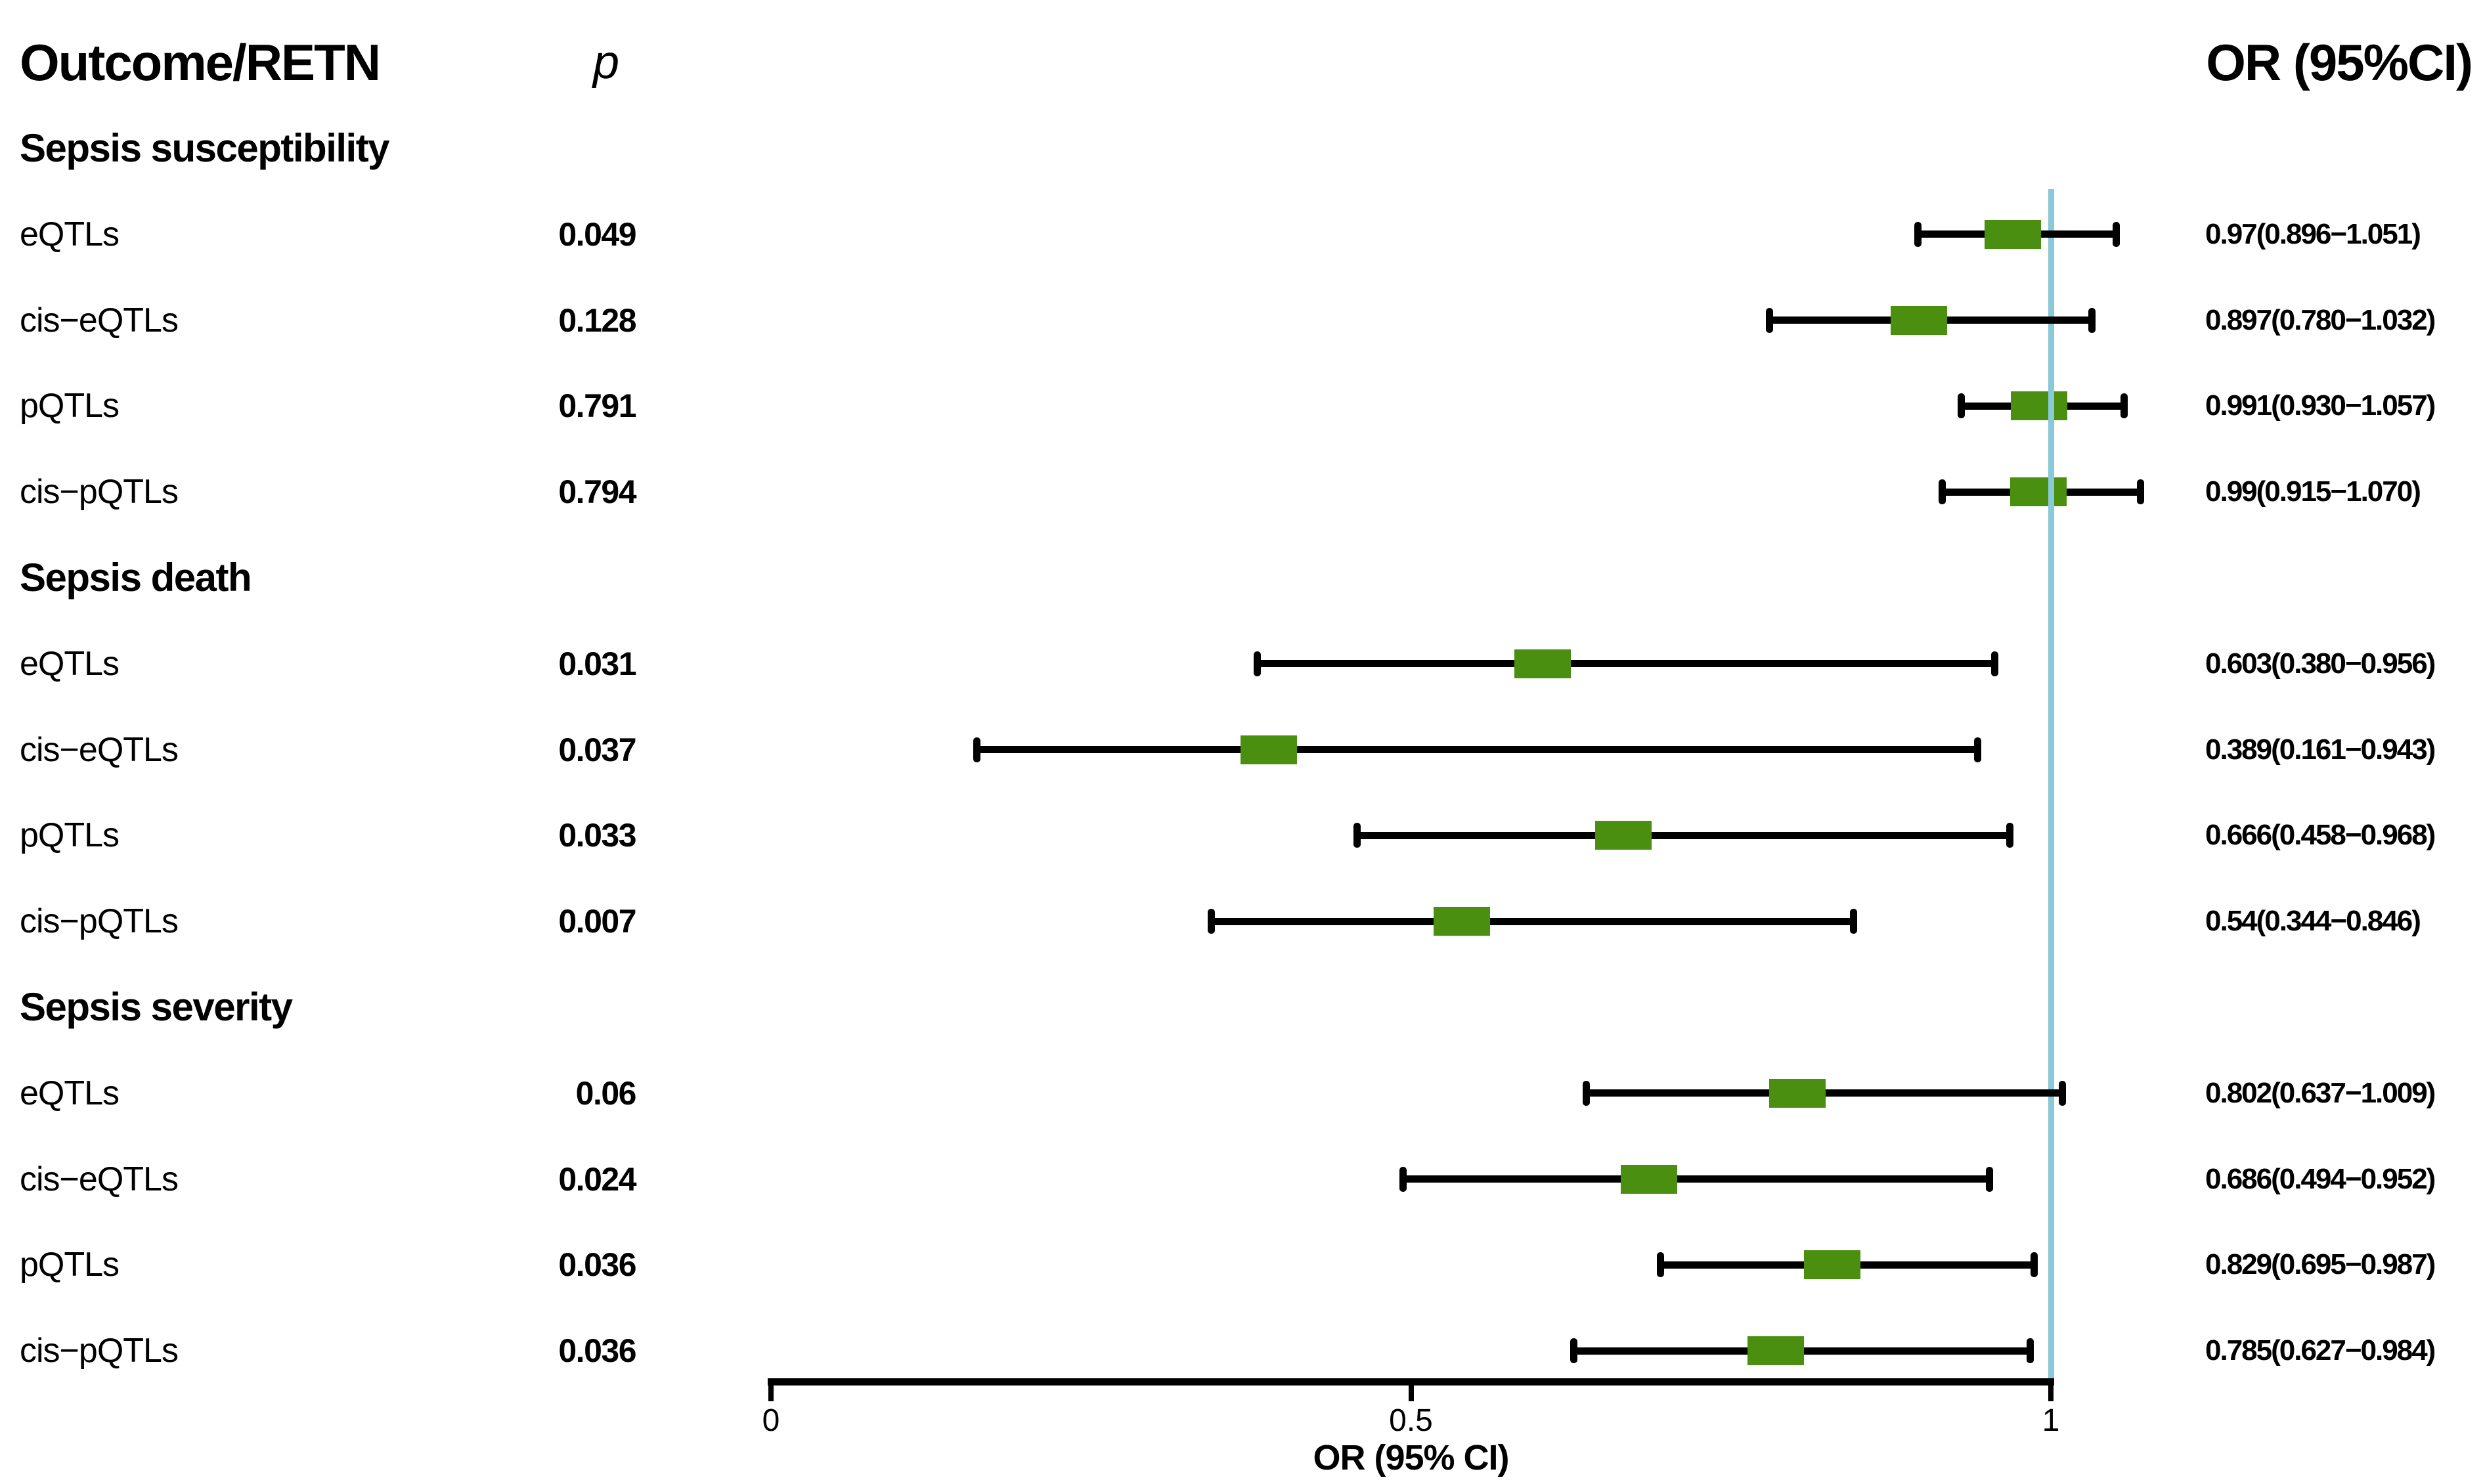  What do you see at coordinates (2320, 1350) in the screenshot?
I see `or-ci-text: 0.785(0.627−0.984)` at bounding box center [2320, 1350].